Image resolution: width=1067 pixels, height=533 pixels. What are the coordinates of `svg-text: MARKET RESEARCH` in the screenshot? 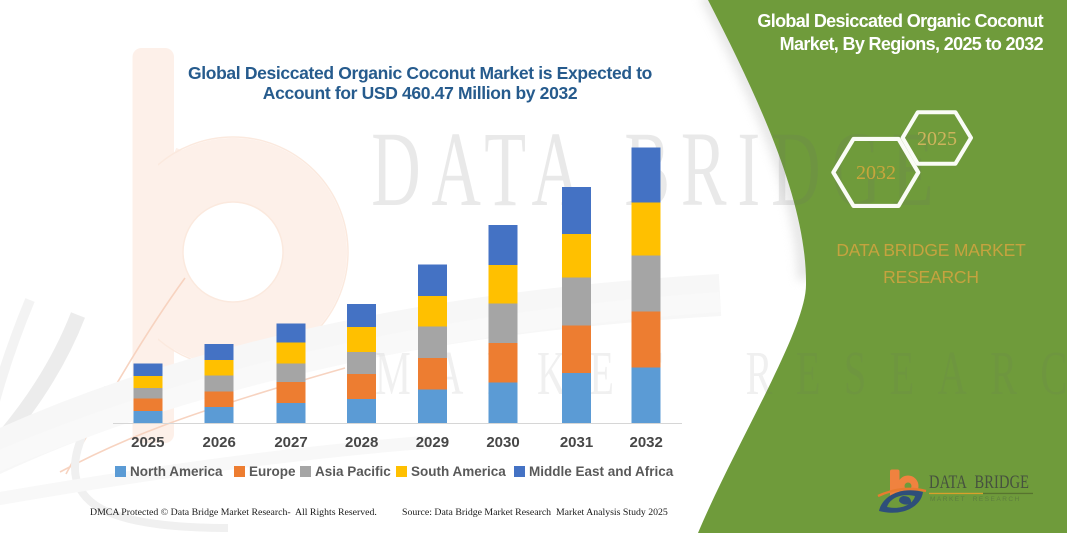 It's located at (721, 373).